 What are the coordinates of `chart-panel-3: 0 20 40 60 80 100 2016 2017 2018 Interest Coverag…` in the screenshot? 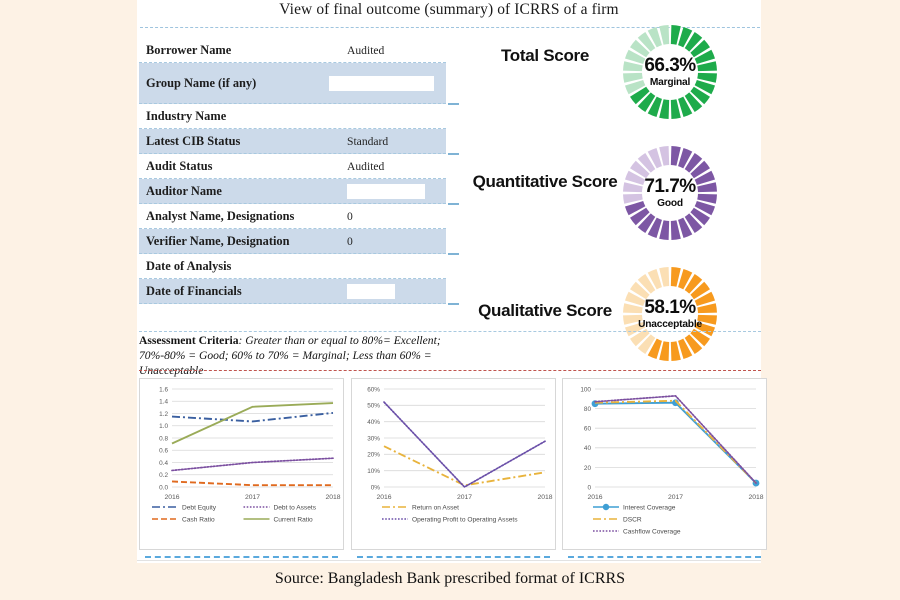 It's located at (664, 464).